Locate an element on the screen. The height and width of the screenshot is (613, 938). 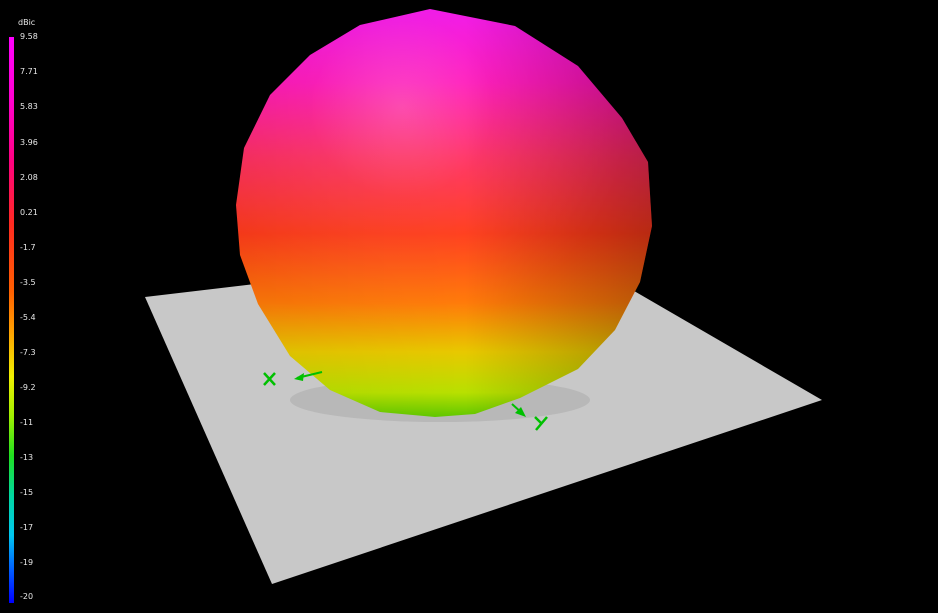
legend-tick: 0.21 is located at coordinates (29, 212).